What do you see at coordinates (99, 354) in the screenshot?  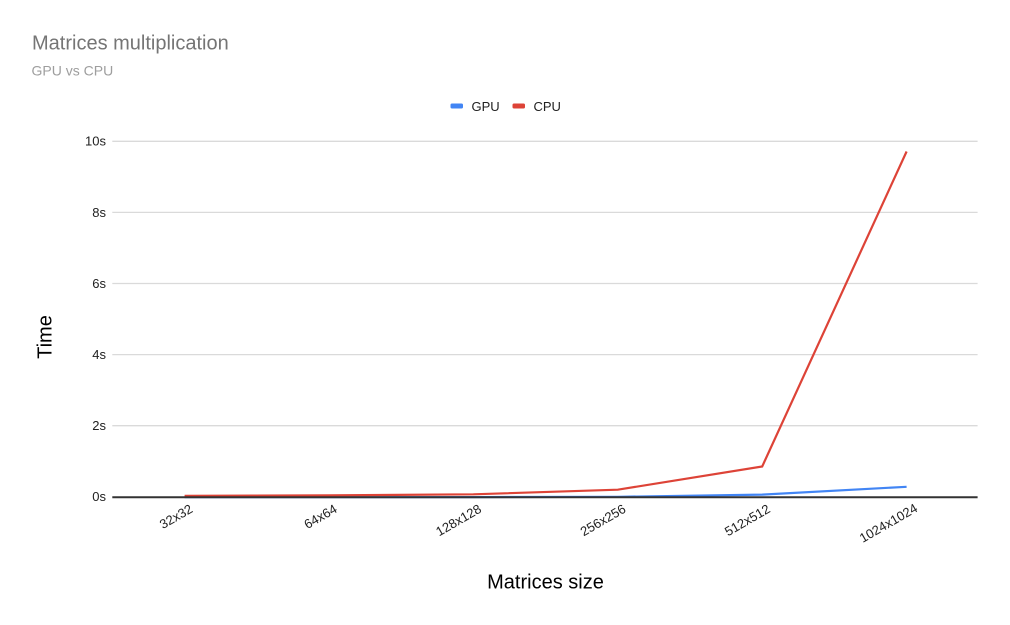 I see `svg-text: 4s` at bounding box center [99, 354].